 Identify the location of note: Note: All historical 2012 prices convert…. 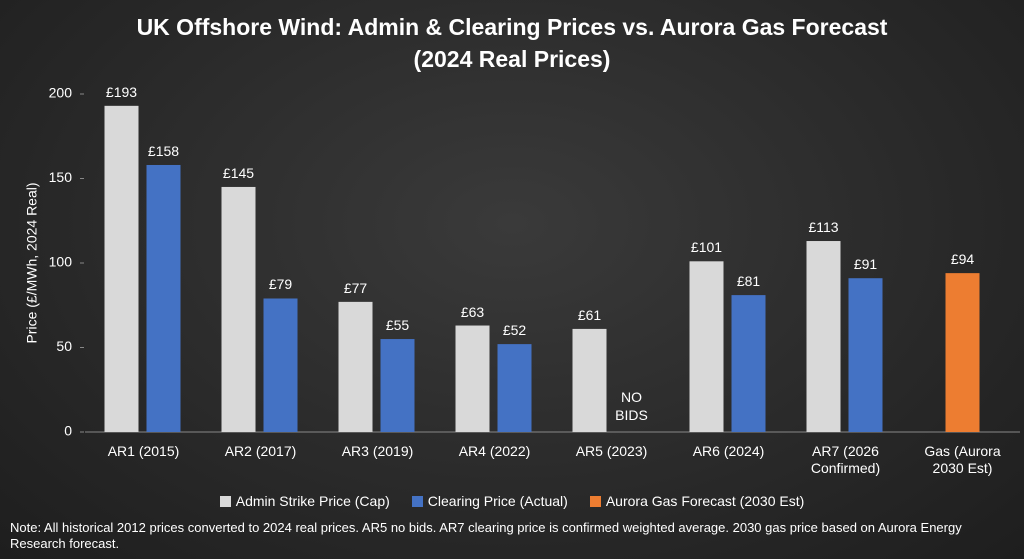
(486, 535).